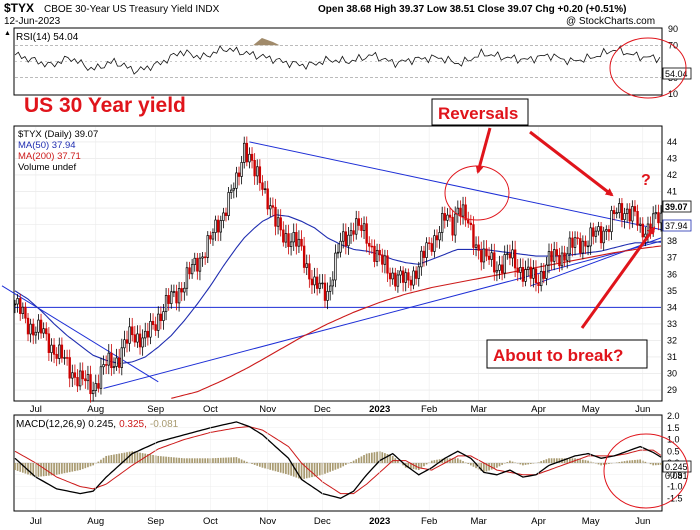  I want to click on price-x-label-6: 2023, so click(379, 409).